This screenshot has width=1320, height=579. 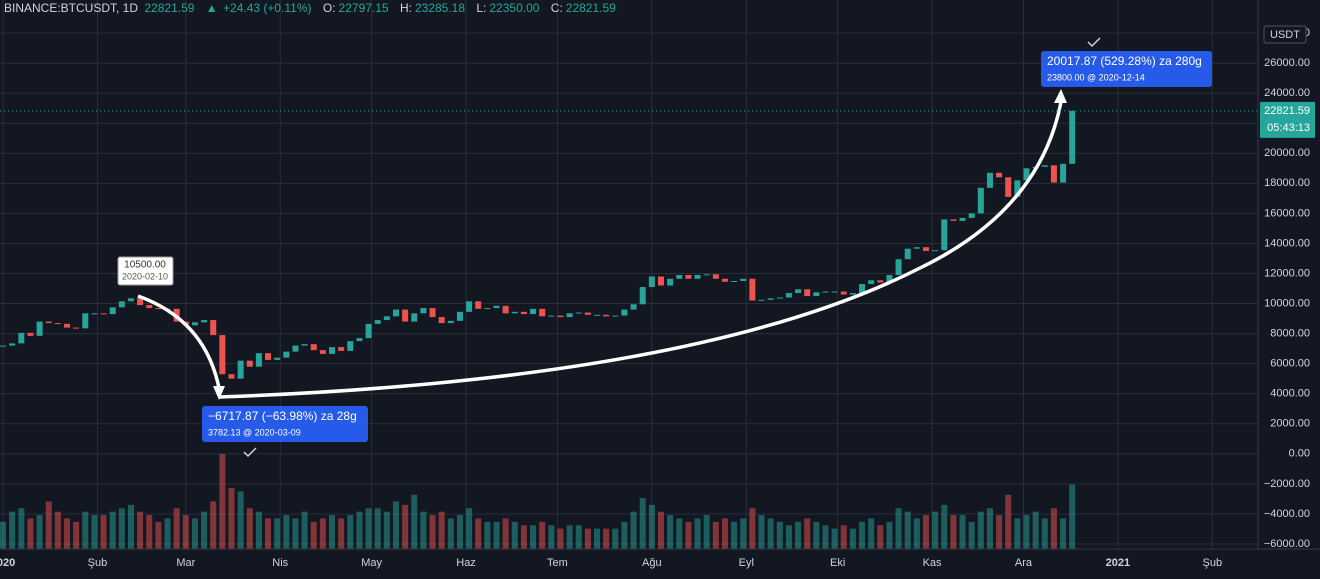 I want to click on x-tick-label: Eki, so click(x=837, y=563).